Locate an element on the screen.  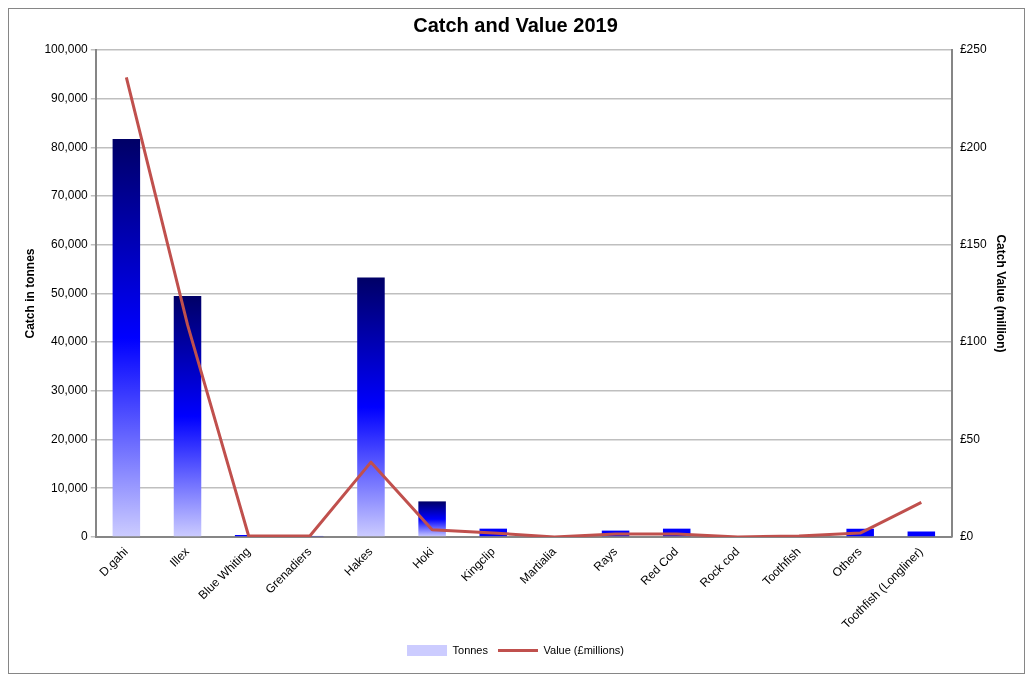
y-tick-label: 70,000 is located at coordinates (70, 195).